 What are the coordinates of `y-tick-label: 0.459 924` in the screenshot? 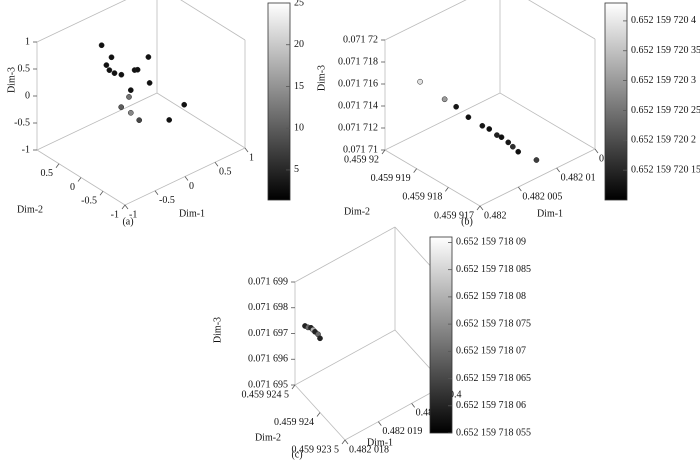 It's located at (294, 422).